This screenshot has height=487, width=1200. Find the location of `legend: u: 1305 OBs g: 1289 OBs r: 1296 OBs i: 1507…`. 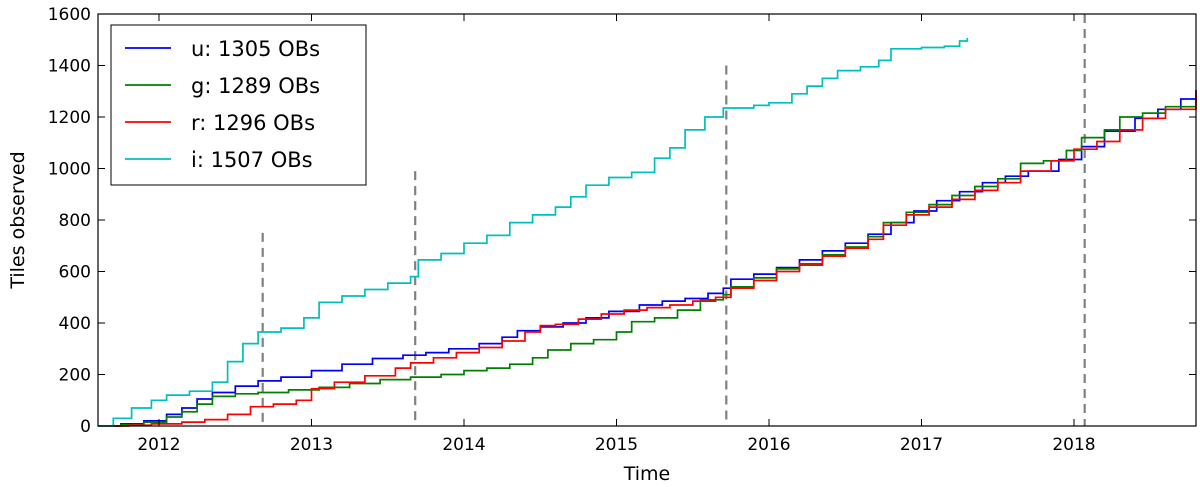

legend: u: 1305 OBs g: 1289 OBs r: 1296 OBs i: 1507… is located at coordinates (238, 105).